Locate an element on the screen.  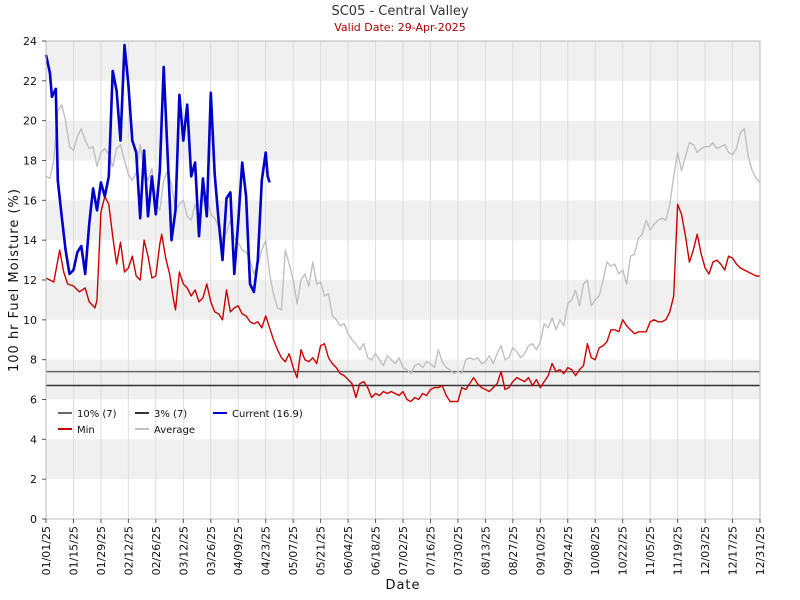
x-tick-label: 12/03/25 is located at coordinates (705, 550).